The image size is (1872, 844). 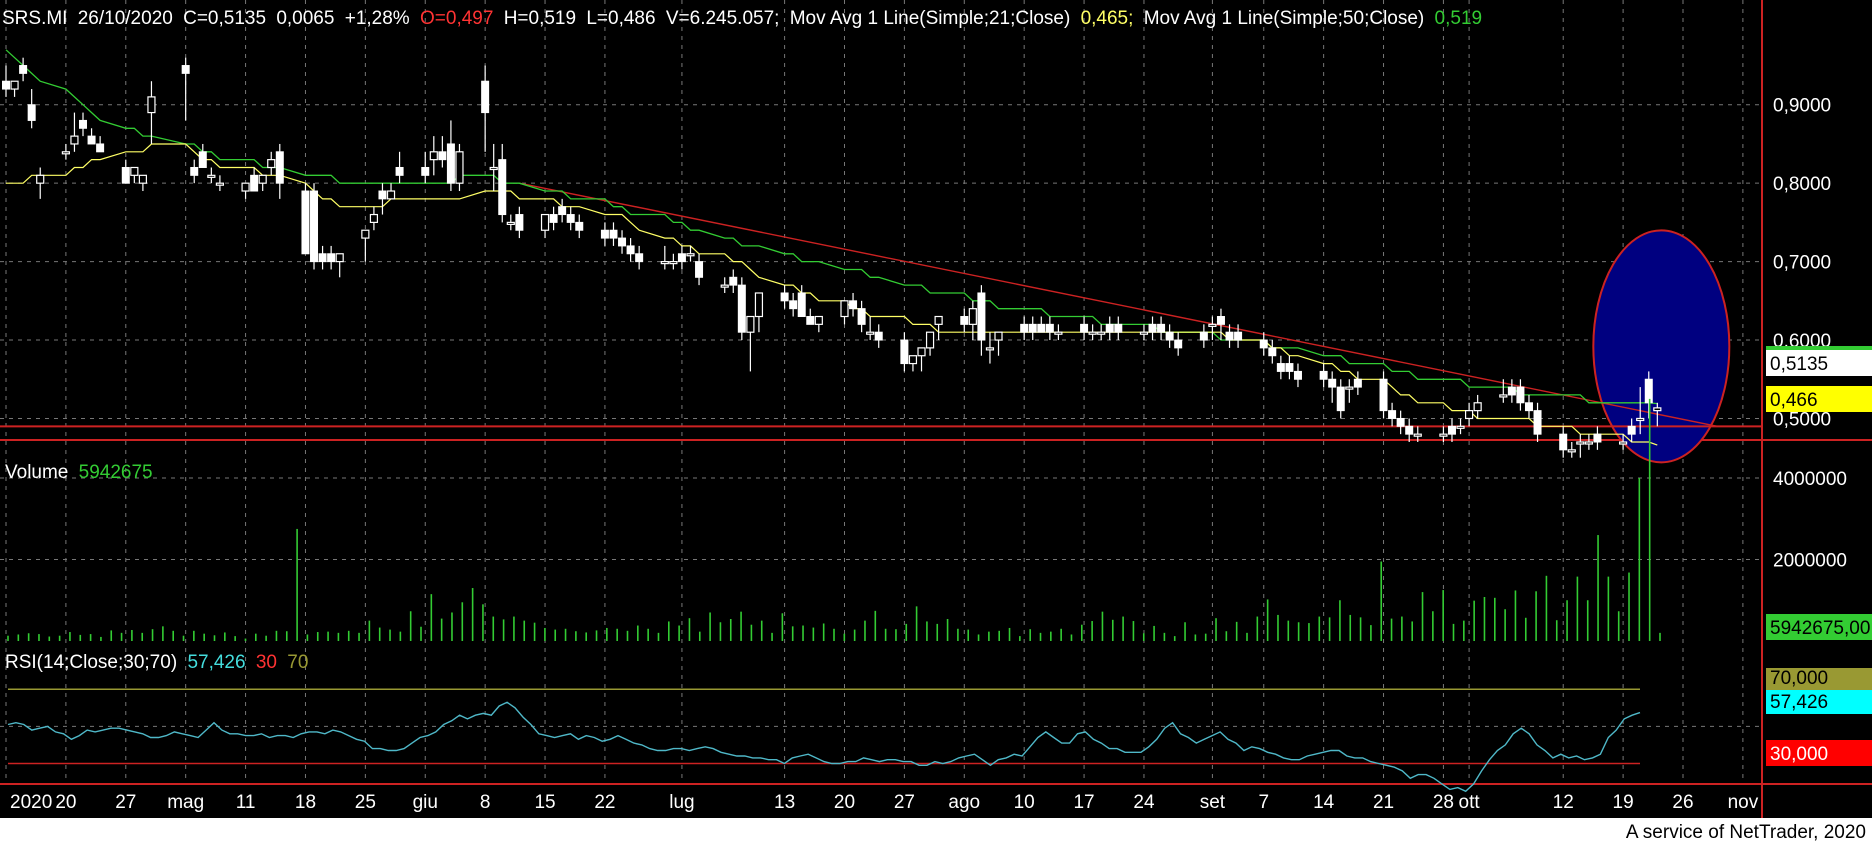 What do you see at coordinates (216, 662) in the screenshot?
I see `rsi-header-value: 57,426` at bounding box center [216, 662].